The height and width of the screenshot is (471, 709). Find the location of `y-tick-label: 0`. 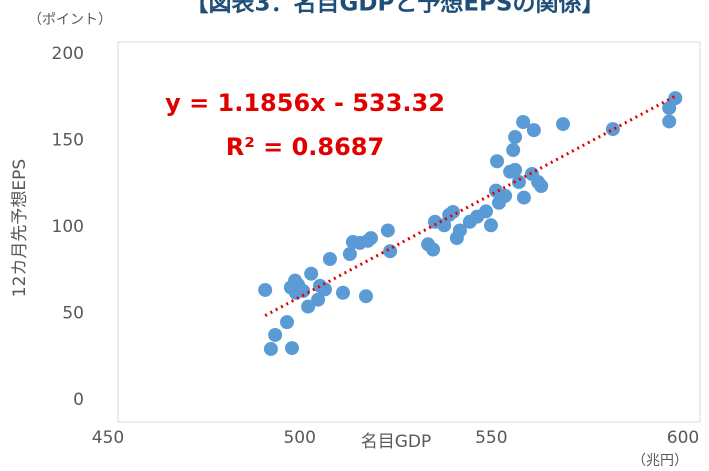

y-tick-label: 0 is located at coordinates (78, 400).